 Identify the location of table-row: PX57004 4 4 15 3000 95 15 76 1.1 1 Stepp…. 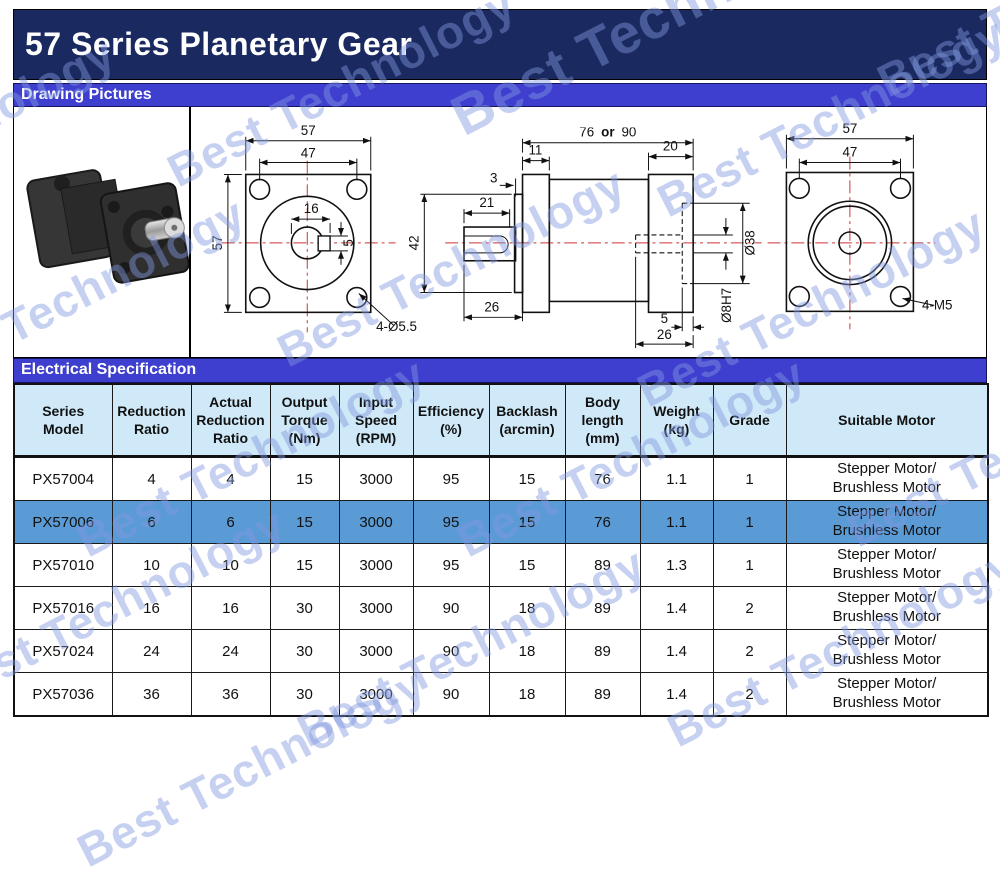
(501, 478).